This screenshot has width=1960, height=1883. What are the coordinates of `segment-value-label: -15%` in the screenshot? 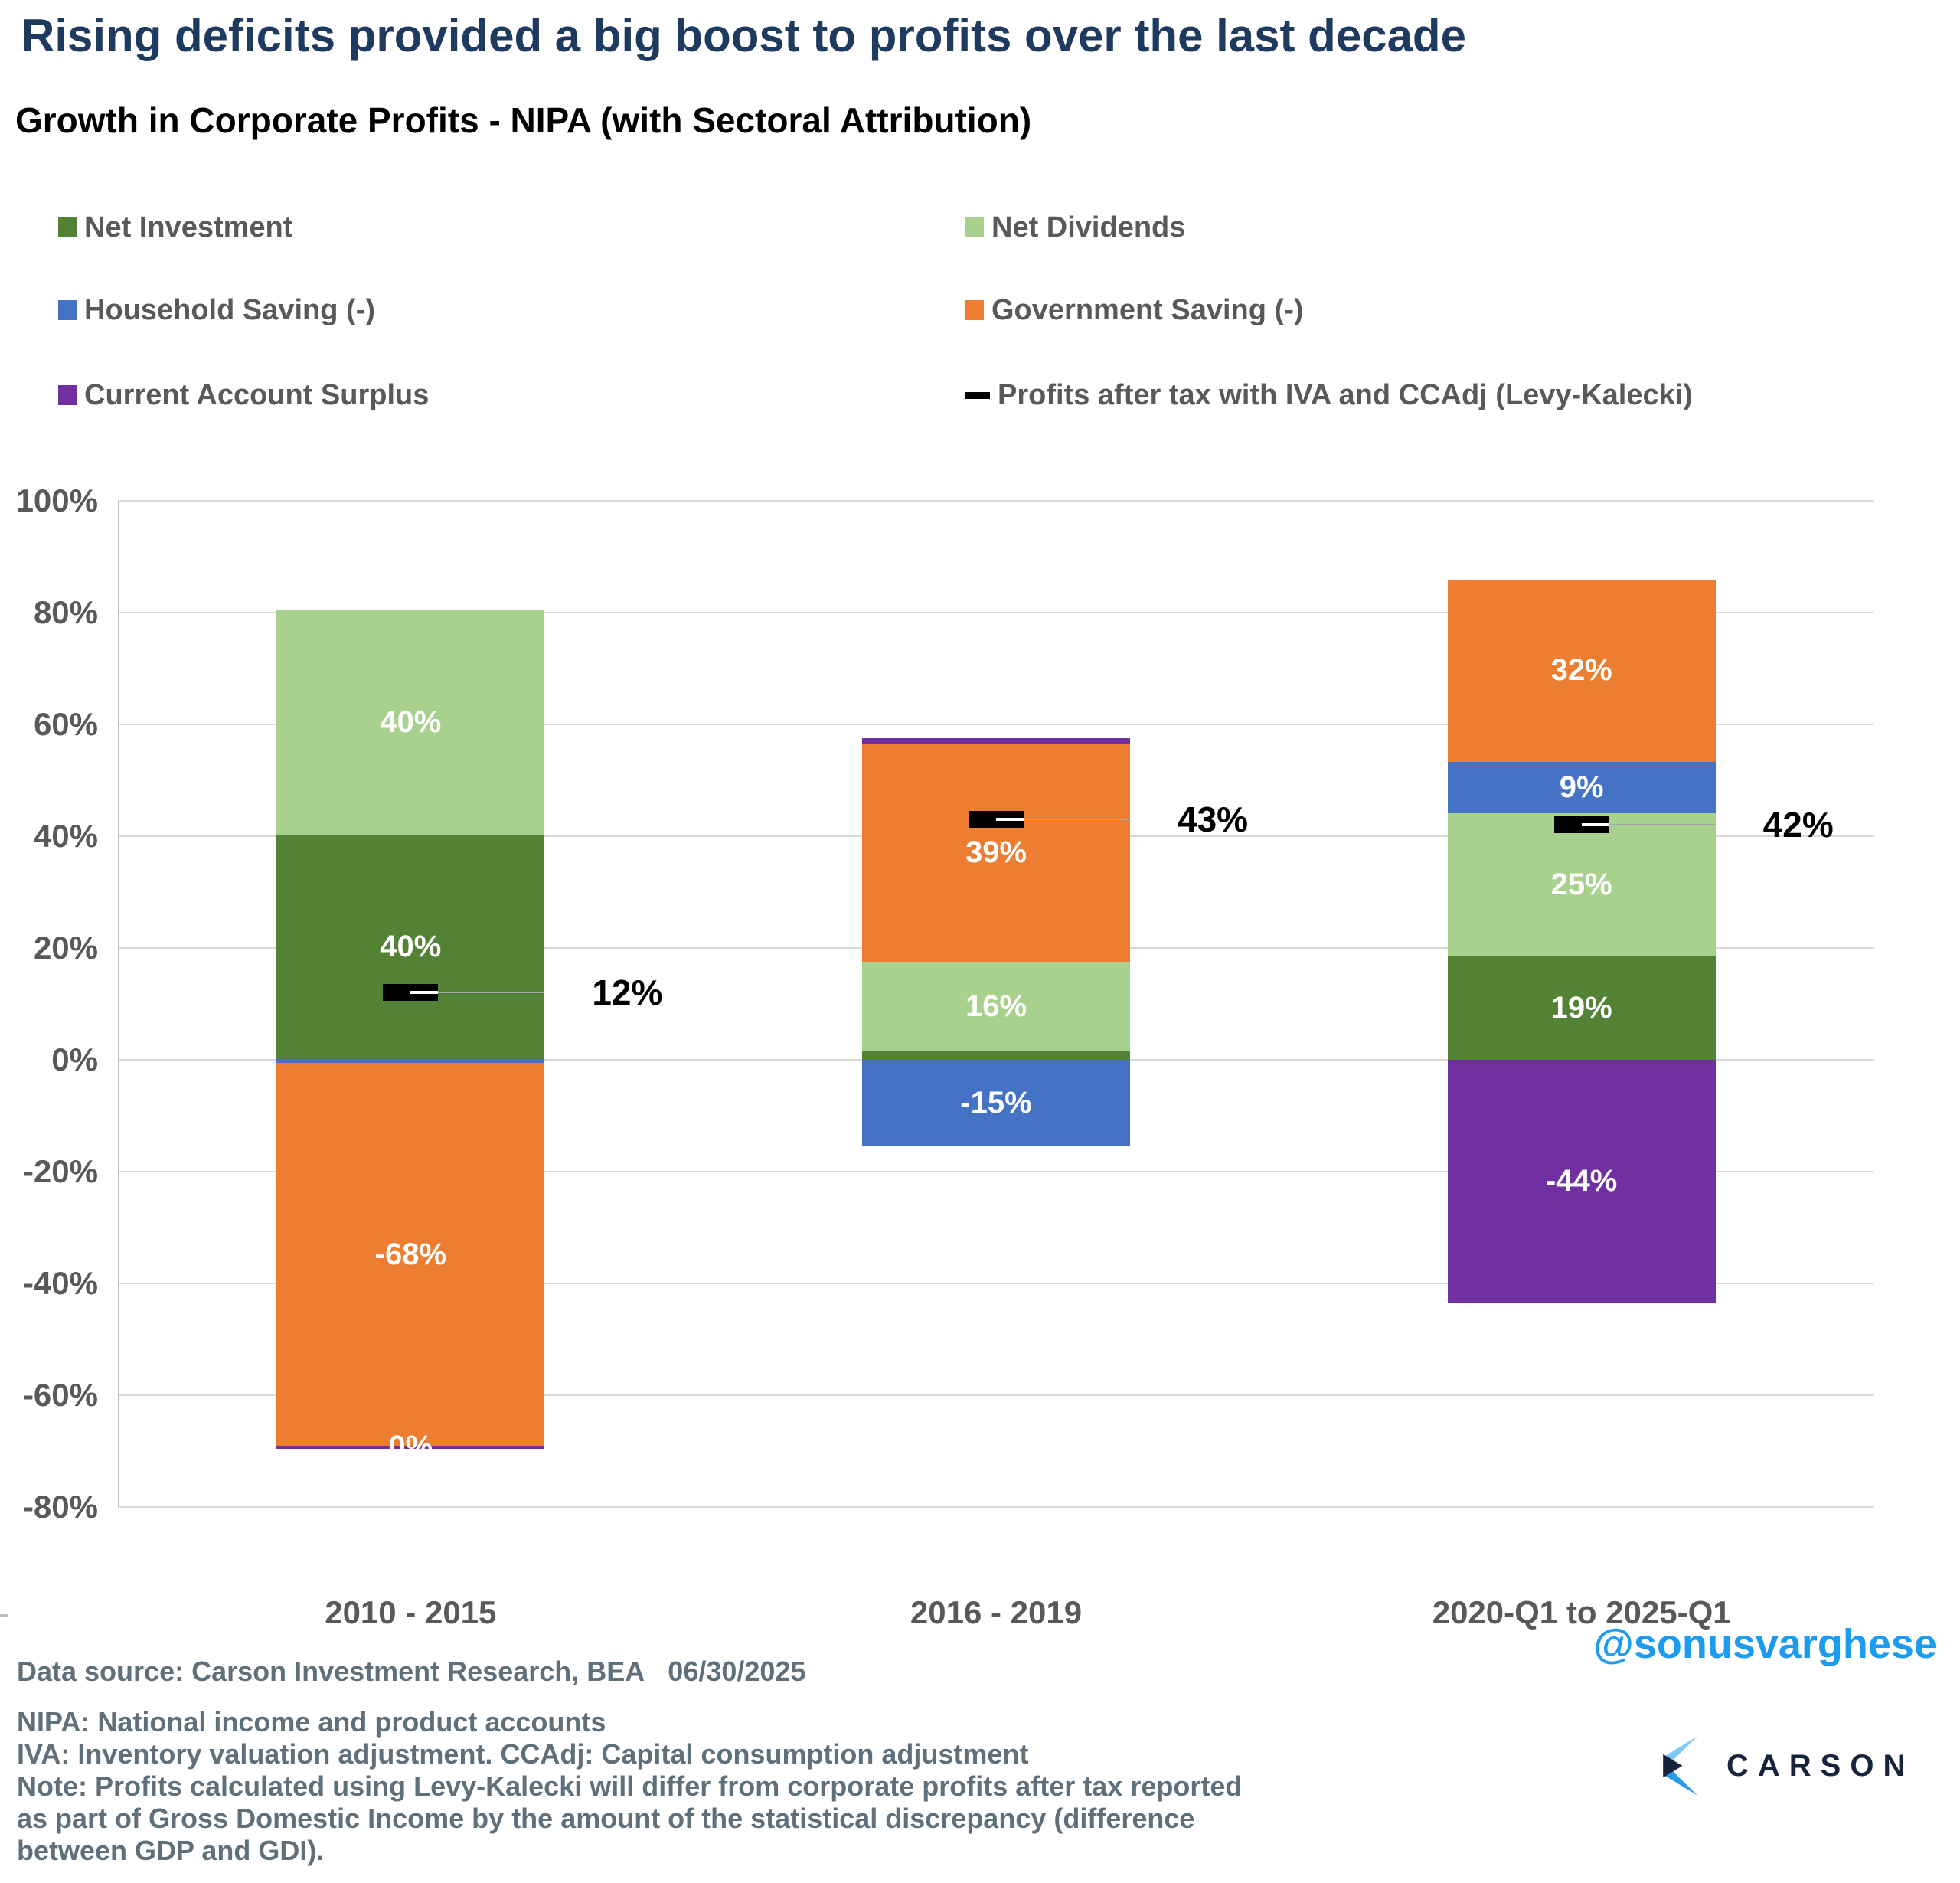 It's located at (996, 1102).